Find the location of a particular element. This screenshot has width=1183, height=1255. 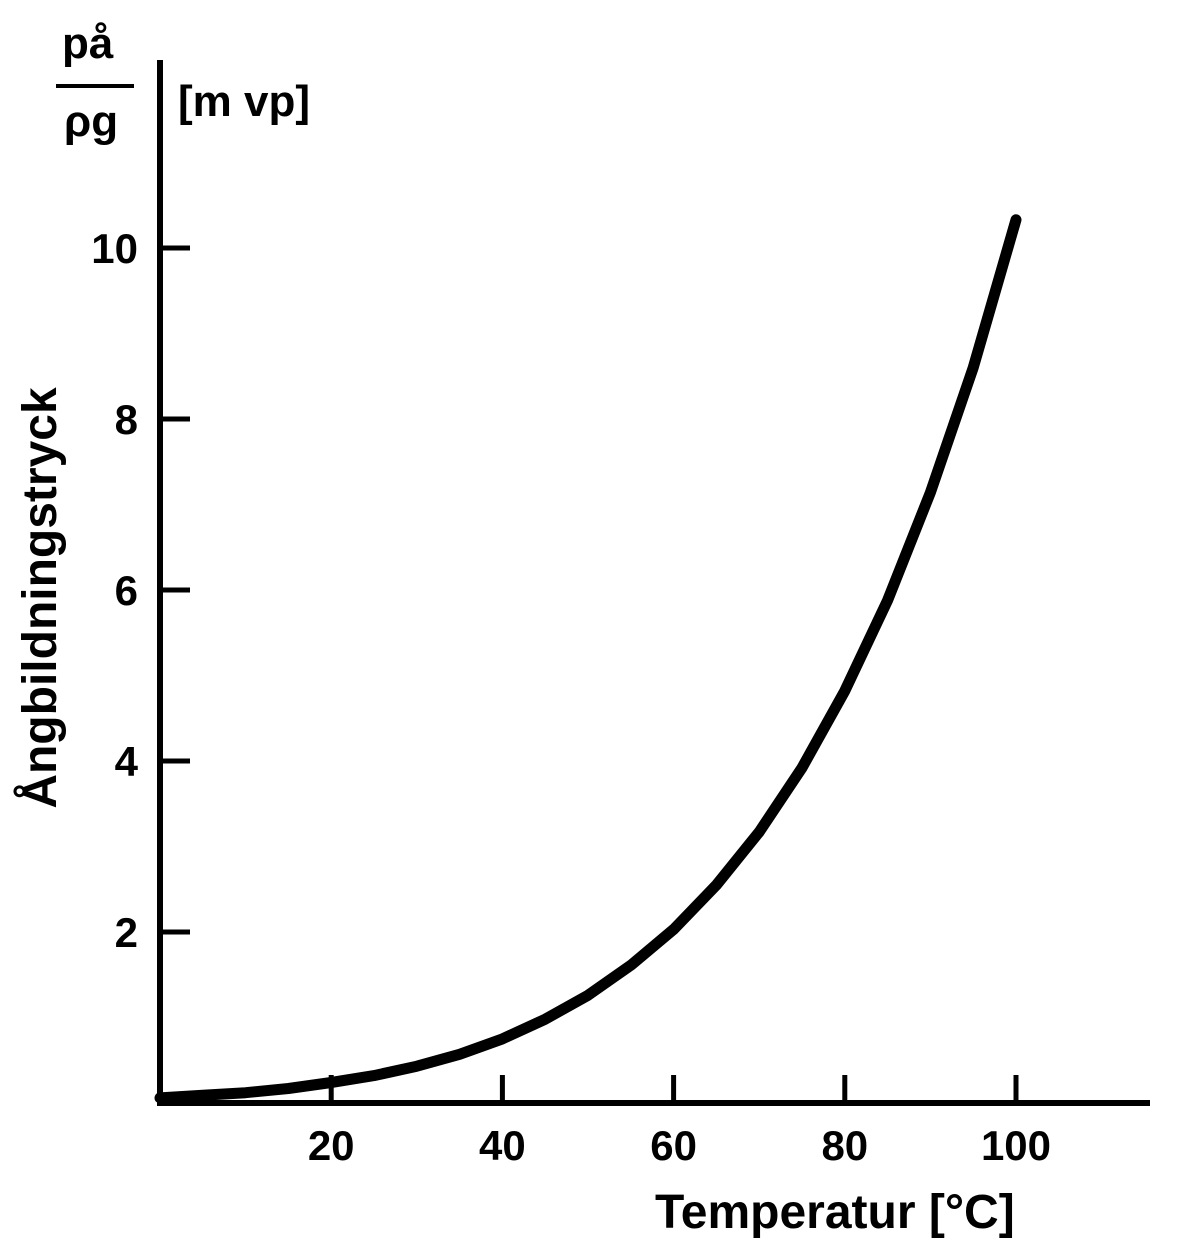

y-axis-title: Ångbildningstryck is located at coordinates (40, 598).